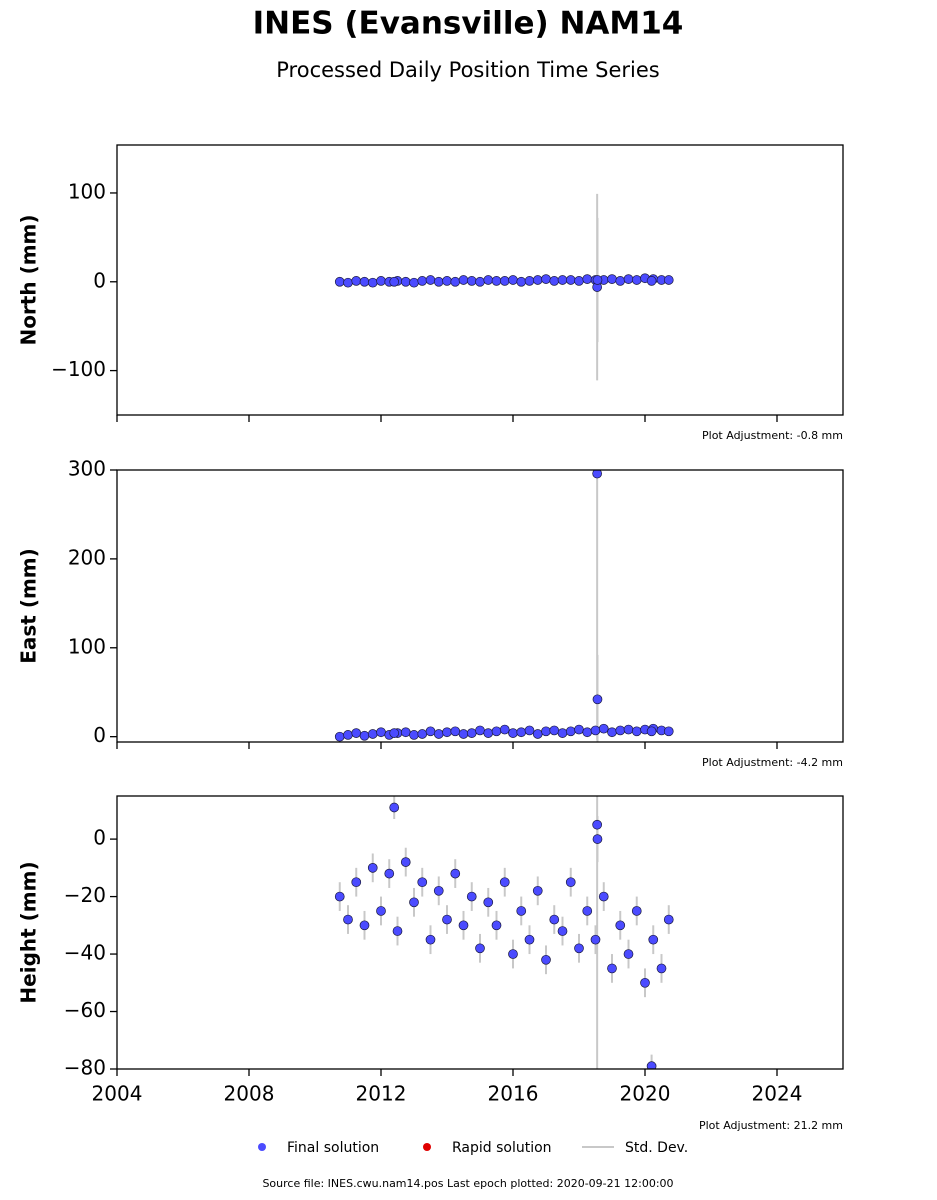 This screenshot has width=937, height=1200. Describe the element at coordinates (381, 1094) in the screenshot. I see `x-tick-label: 2012` at that location.